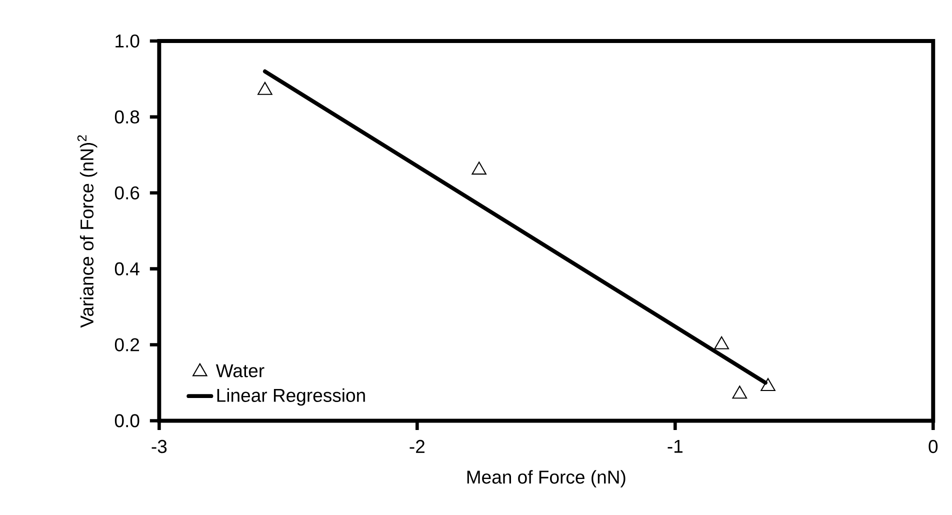 This screenshot has height=515, width=952. I want to click on x-tick-label: 0, so click(933, 447).